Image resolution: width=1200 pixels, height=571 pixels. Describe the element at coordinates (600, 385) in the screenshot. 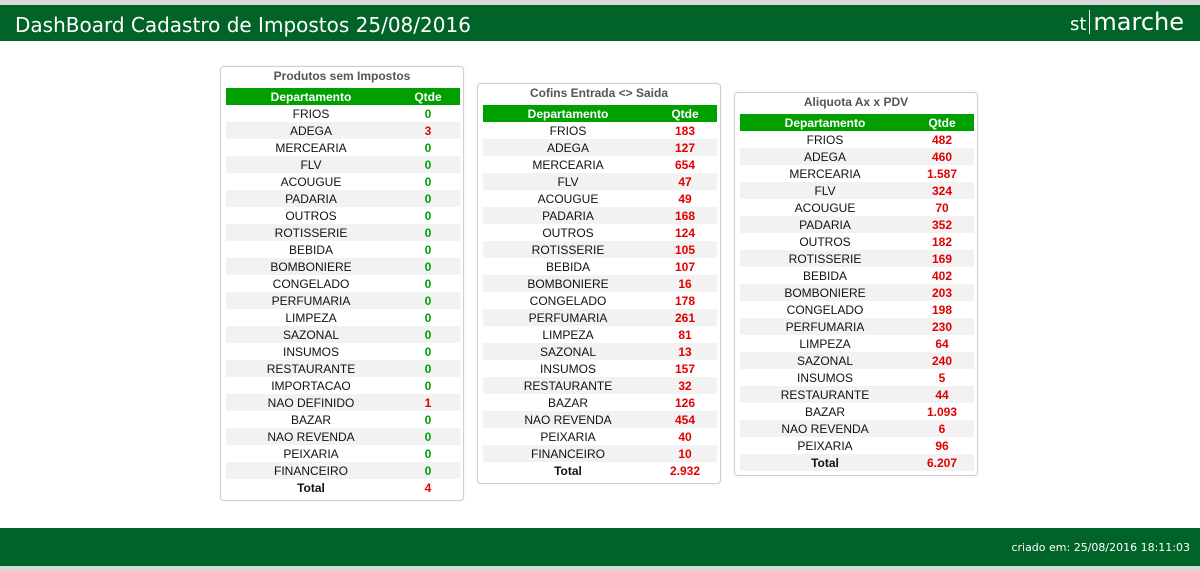

I see `table-row: RESTAURANTE 32` at that location.